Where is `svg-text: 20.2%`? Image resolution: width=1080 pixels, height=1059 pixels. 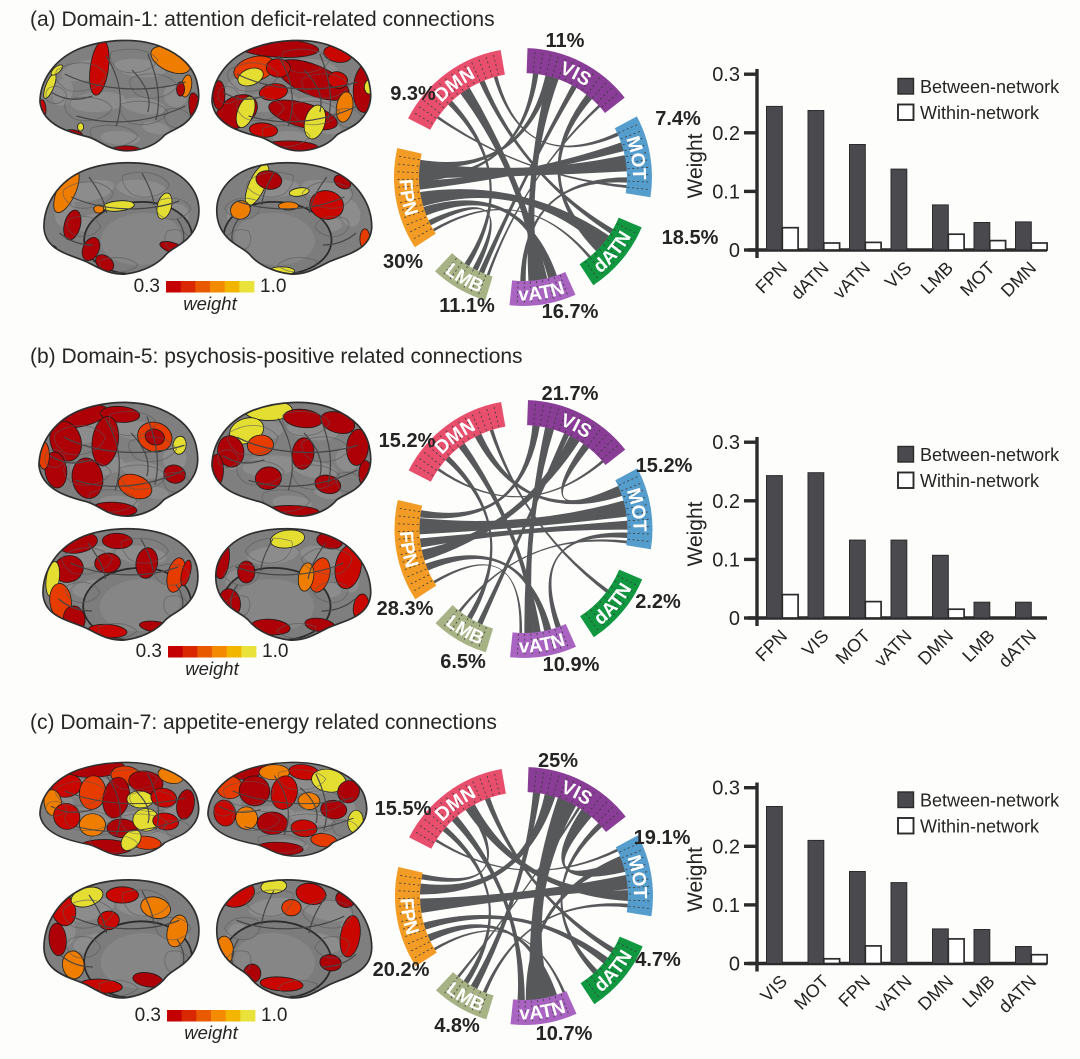
svg-text: 20.2% is located at coordinates (401, 970).